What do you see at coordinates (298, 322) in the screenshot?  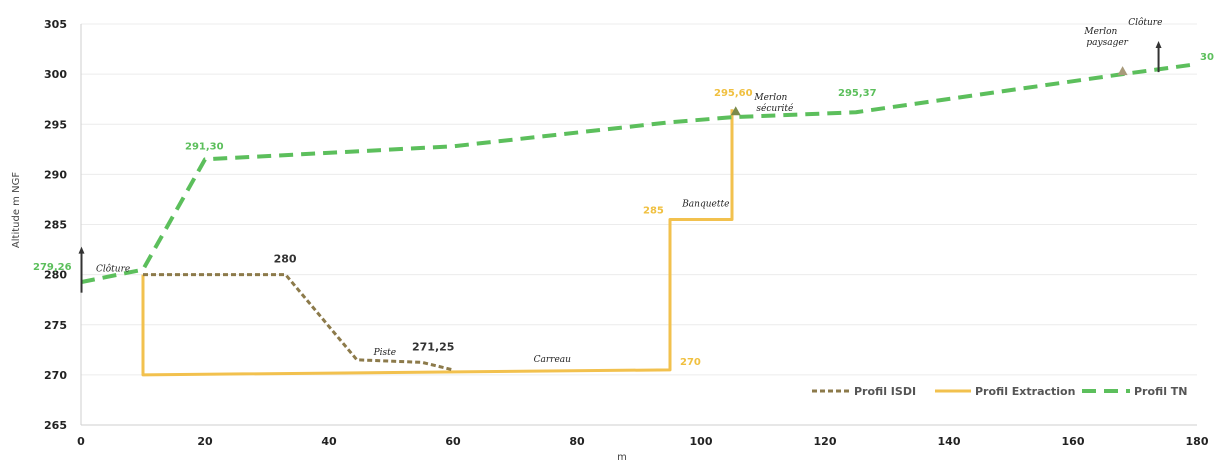 I see `series-line-profil-isdi` at bounding box center [298, 322].